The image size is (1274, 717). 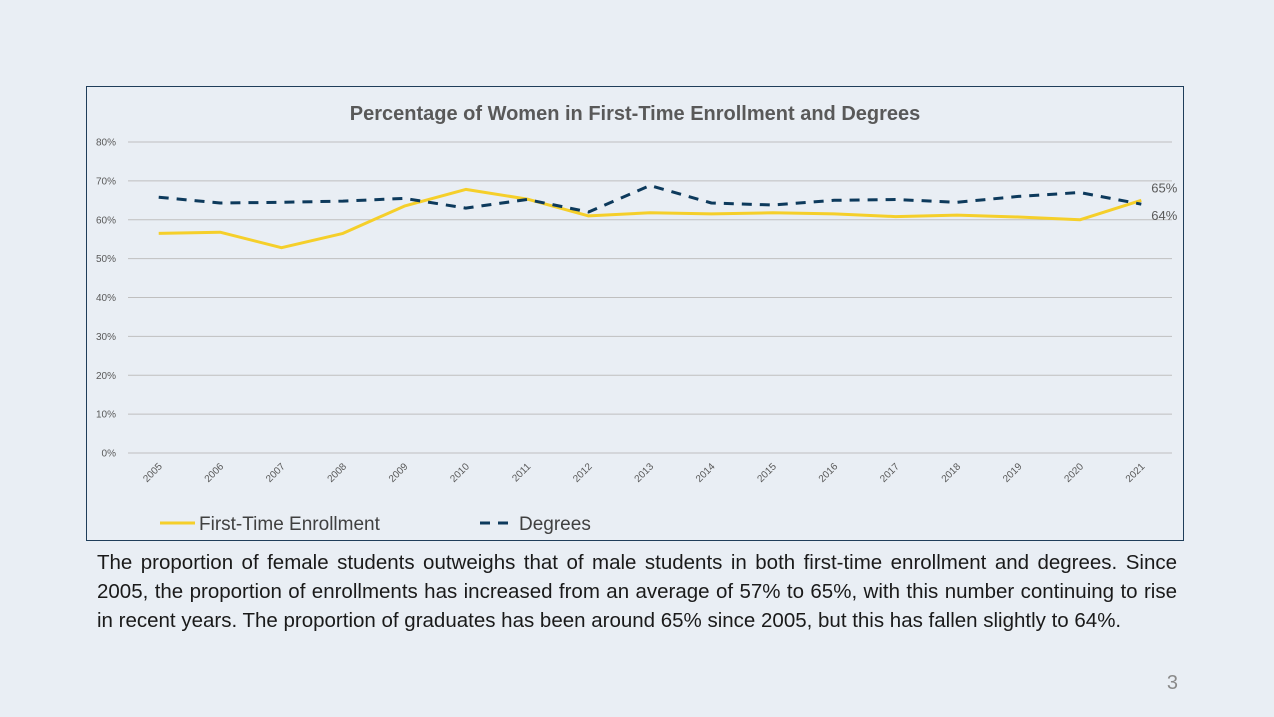 I want to click on x-tick-label: 2020, so click(x=1074, y=473).